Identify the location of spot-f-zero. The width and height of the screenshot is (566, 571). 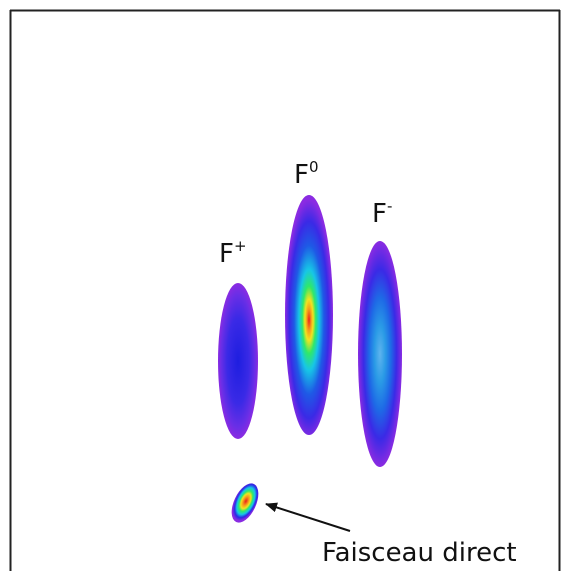
(309, 315).